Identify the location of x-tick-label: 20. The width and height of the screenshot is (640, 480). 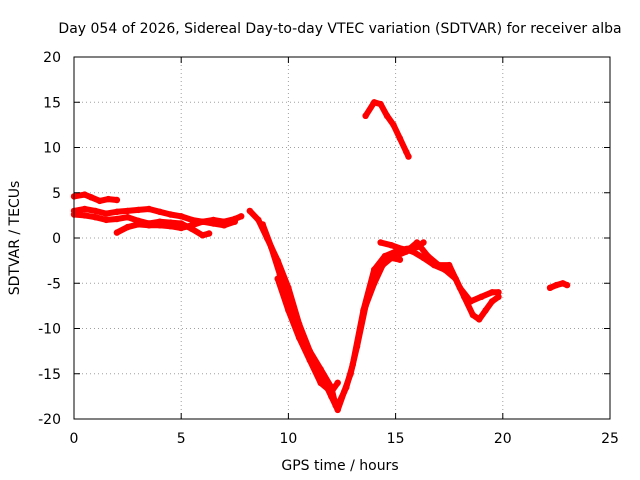
(503, 439).